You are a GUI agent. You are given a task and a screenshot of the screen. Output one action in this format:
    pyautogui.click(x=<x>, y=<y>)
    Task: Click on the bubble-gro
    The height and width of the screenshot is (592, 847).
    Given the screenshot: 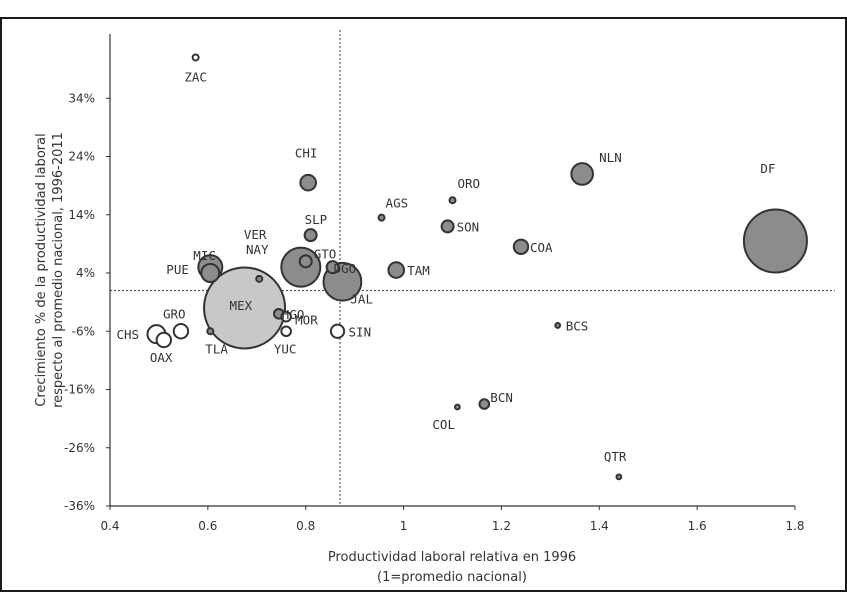 What is the action you would take?
    pyautogui.click(x=181, y=331)
    